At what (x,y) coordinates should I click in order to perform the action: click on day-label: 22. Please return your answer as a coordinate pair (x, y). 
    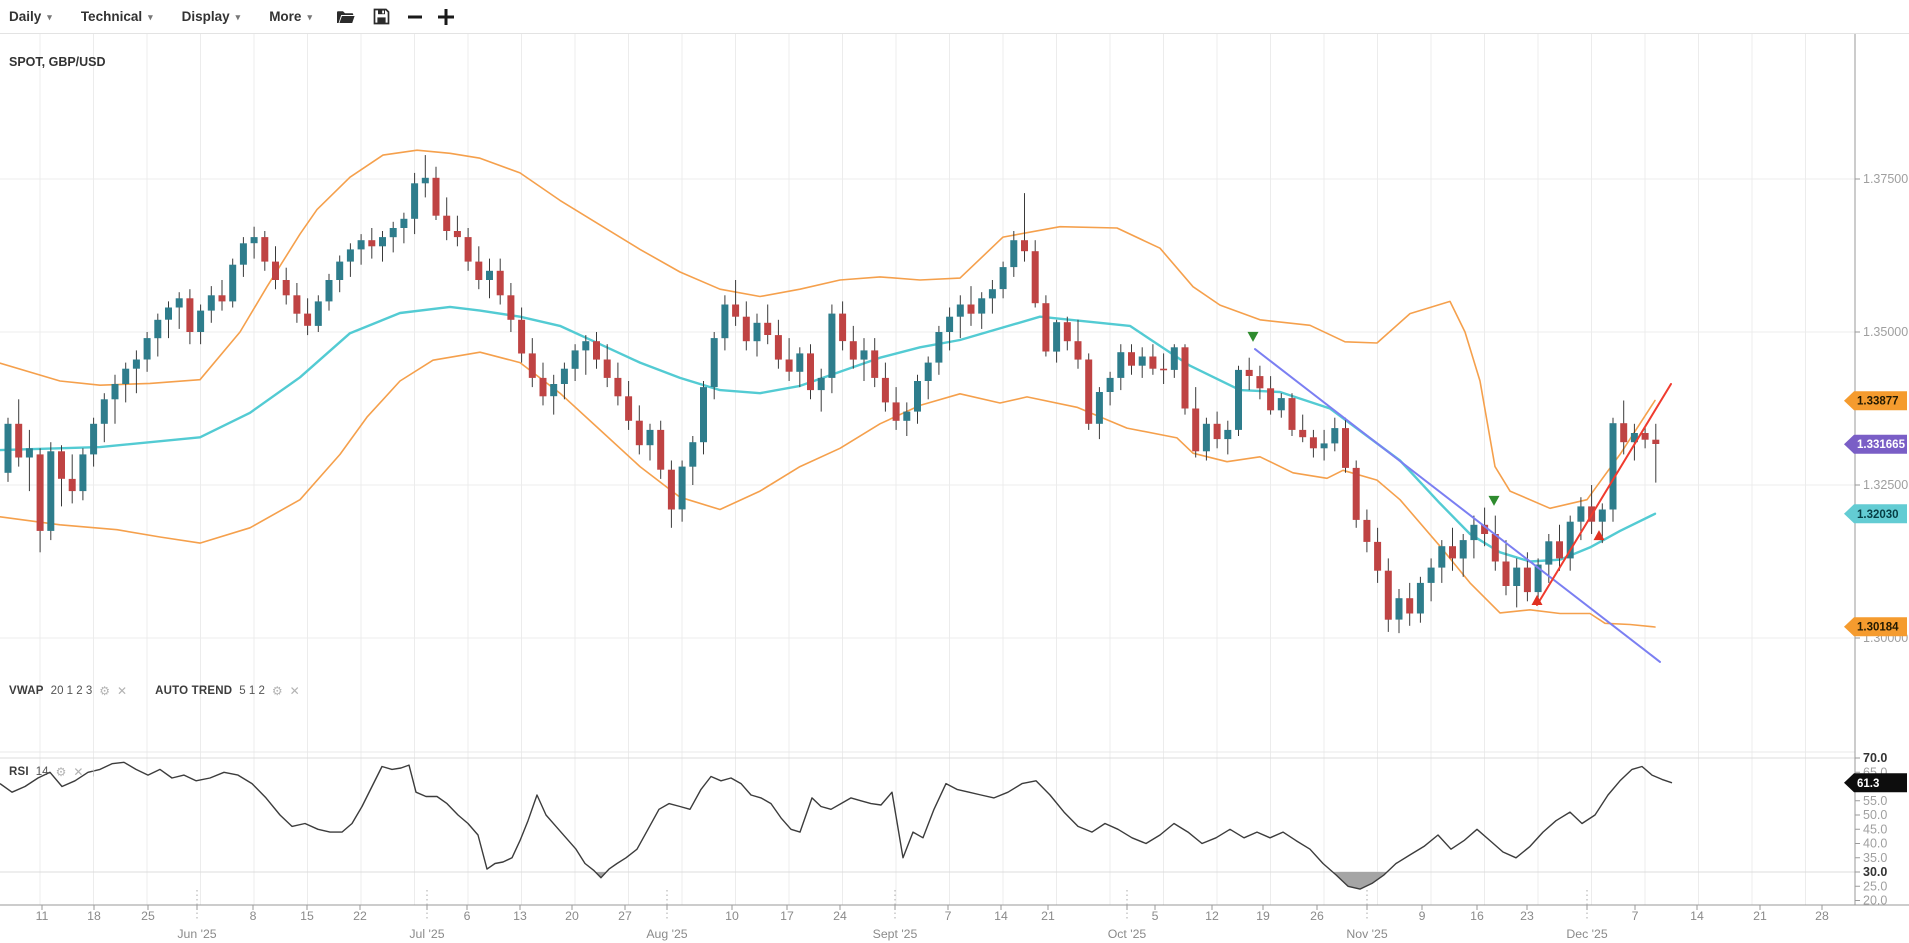
    Looking at the image, I should click on (360, 916).